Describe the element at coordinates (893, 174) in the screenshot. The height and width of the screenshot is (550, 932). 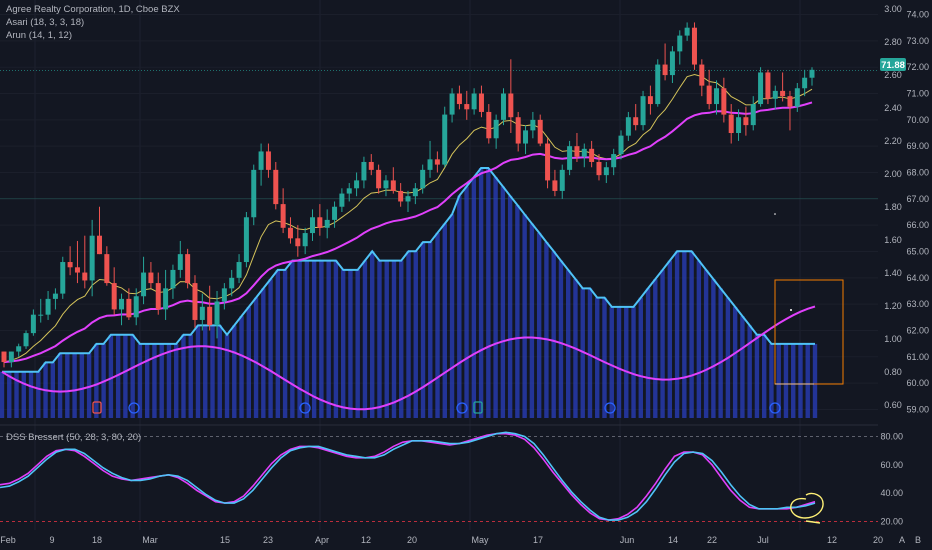
I see `secondary-axis-tick-label: 2.00` at that location.